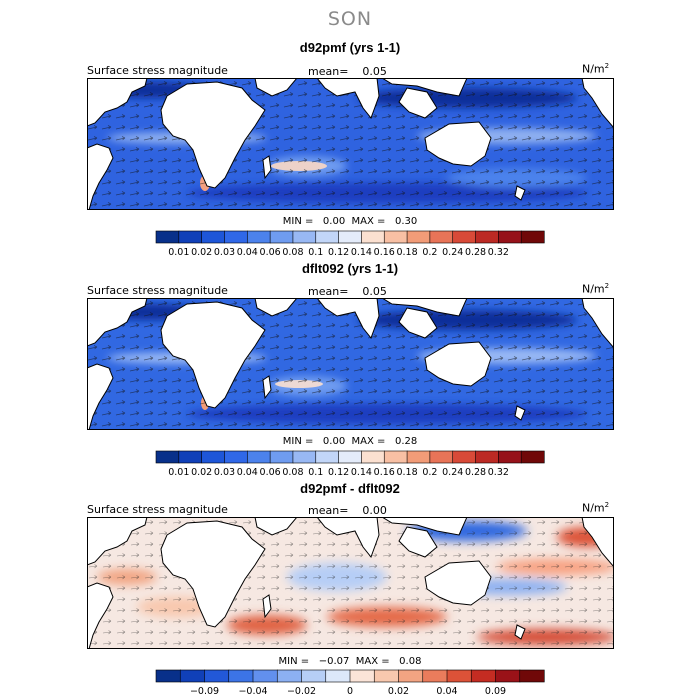 This screenshot has width=700, height=700. I want to click on colorbar-tick-label: 0.32, so click(498, 252).